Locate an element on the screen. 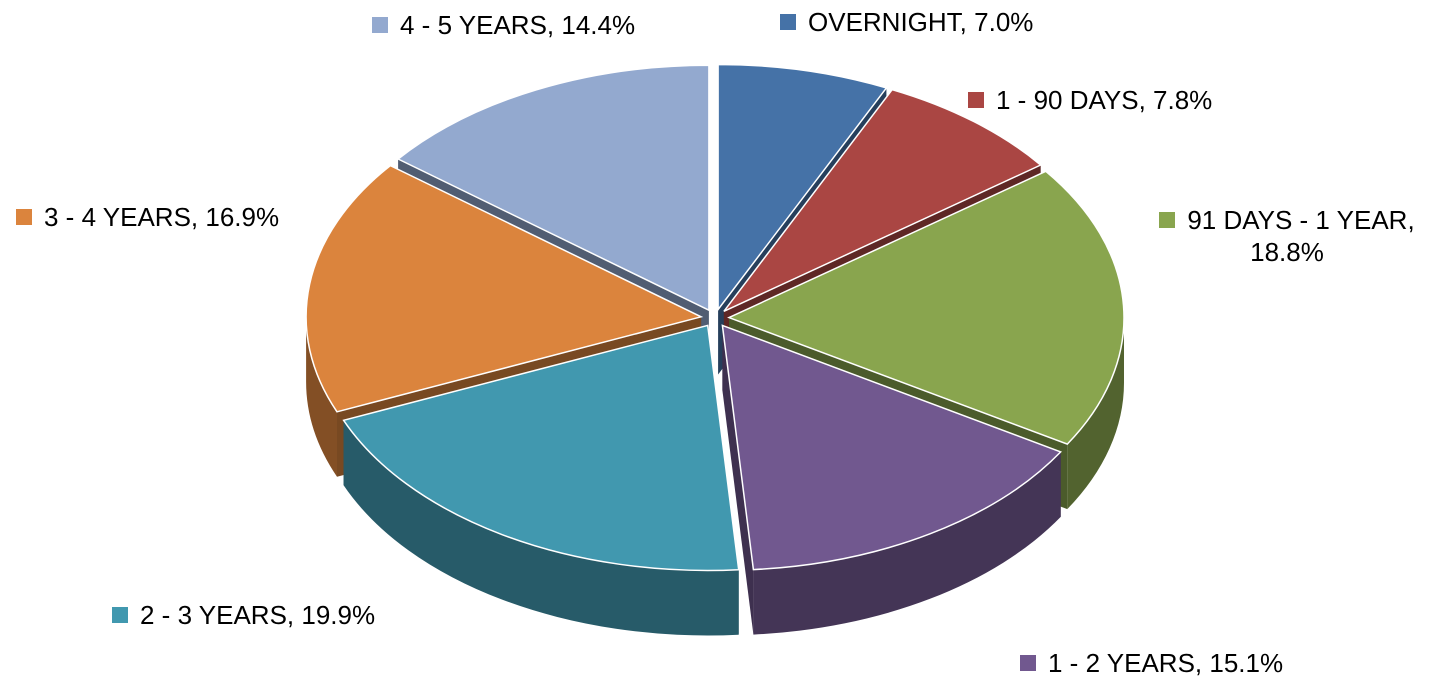 Image resolution: width=1449 pixels, height=683 pixels. label-text: 91 DAYS - 1 YEAR, 18.8% is located at coordinates (1301, 236).